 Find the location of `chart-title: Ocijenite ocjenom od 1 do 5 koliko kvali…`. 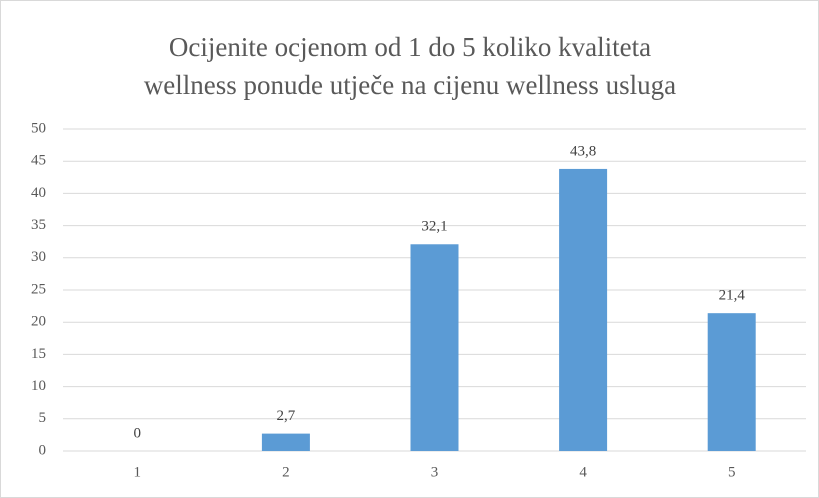

chart-title: Ocijenite ocjenom od 1 do 5 koliko kvali… is located at coordinates (410, 47).